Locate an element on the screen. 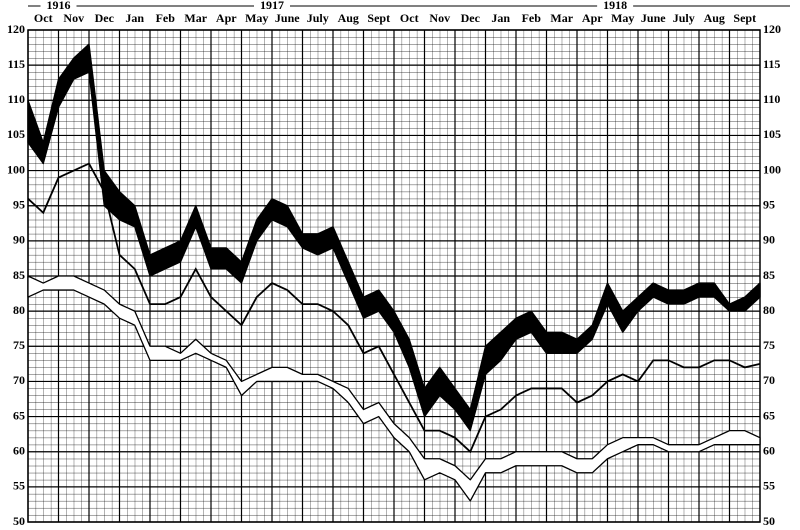 This screenshot has width=800, height=530. y-tick-label: 85 is located at coordinates (19, 275).